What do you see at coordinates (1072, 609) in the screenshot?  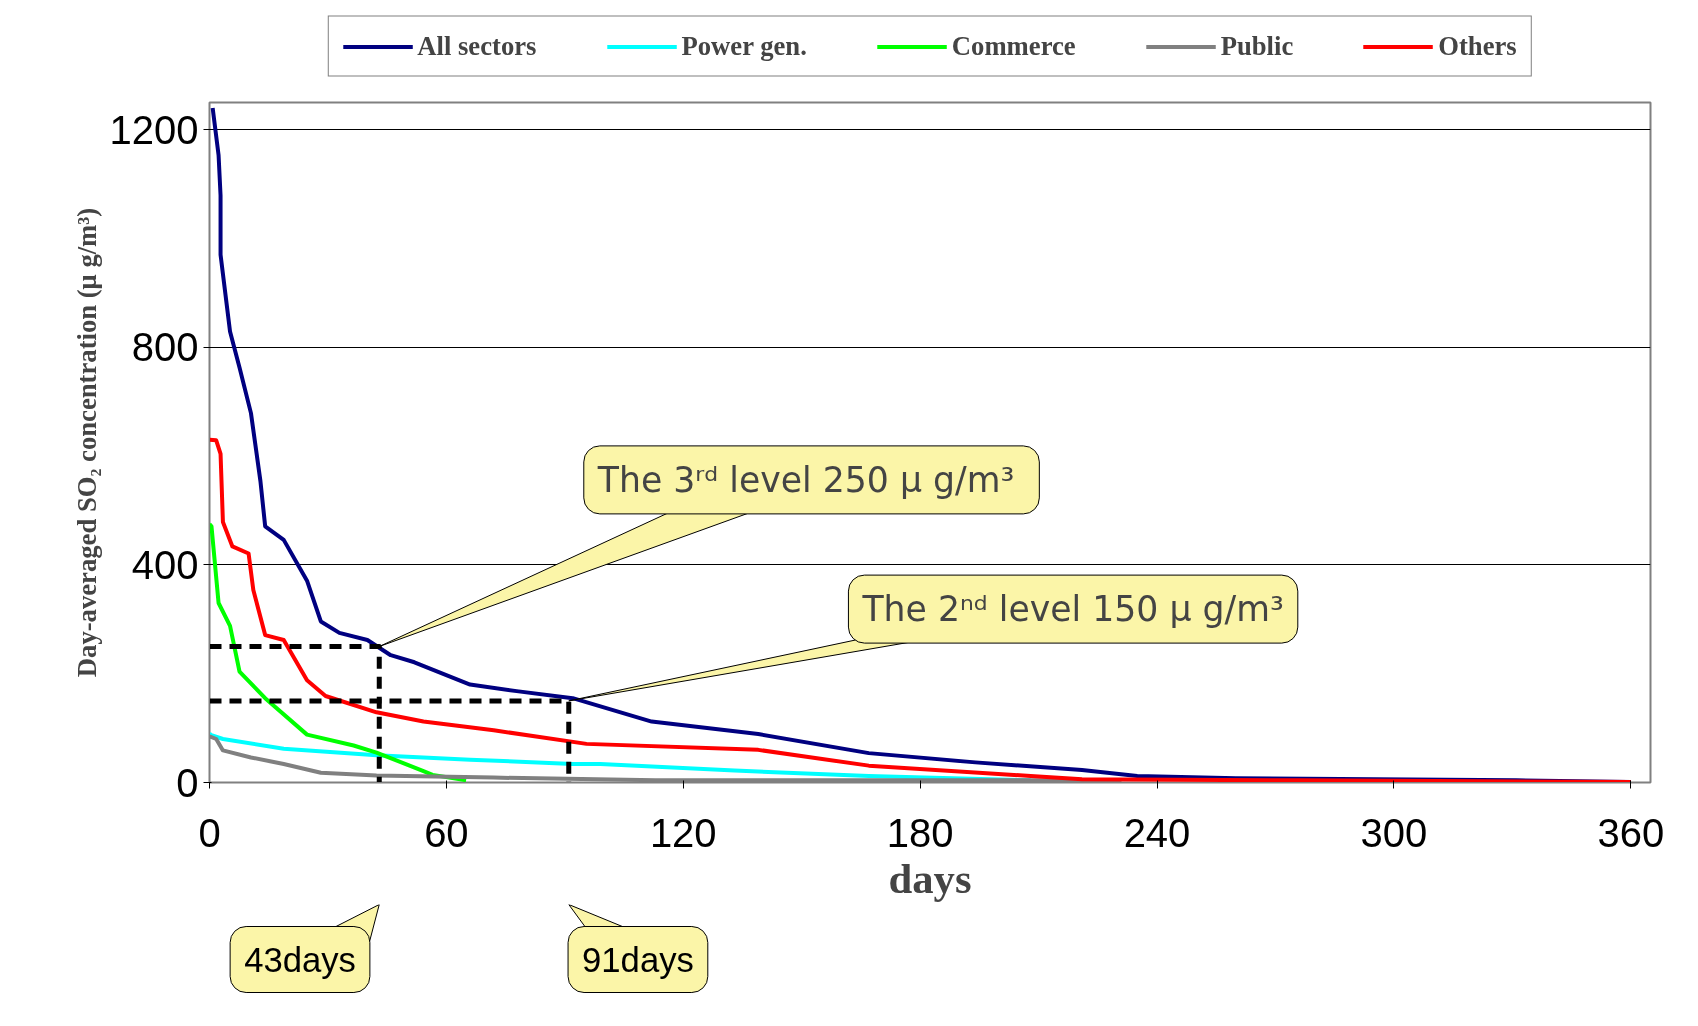 I see `annotation: The 2ⁿᵈ level 150 μ g/m³` at bounding box center [1072, 609].